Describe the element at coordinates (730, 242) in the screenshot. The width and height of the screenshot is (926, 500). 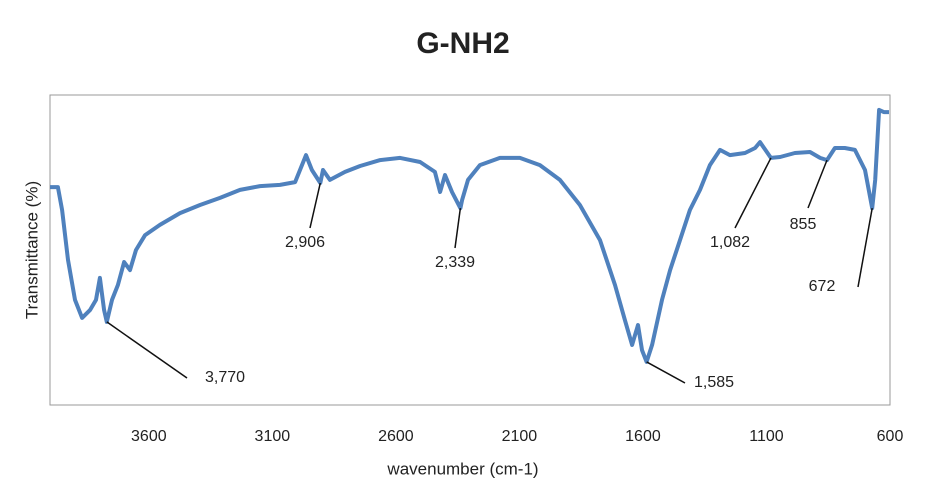
I see `annotation-label: 1,082` at that location.